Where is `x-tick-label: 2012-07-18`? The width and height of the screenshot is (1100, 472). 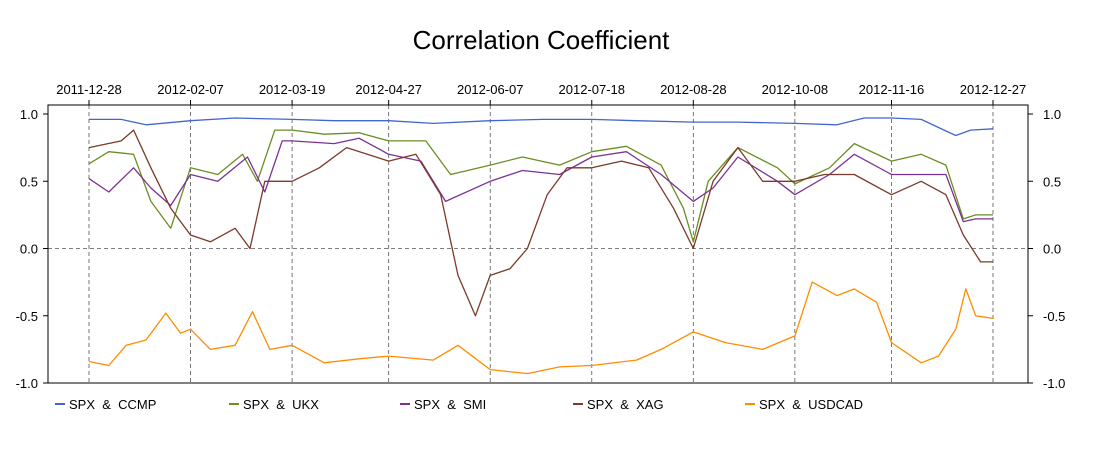
x-tick-label: 2012-07-18 is located at coordinates (592, 89).